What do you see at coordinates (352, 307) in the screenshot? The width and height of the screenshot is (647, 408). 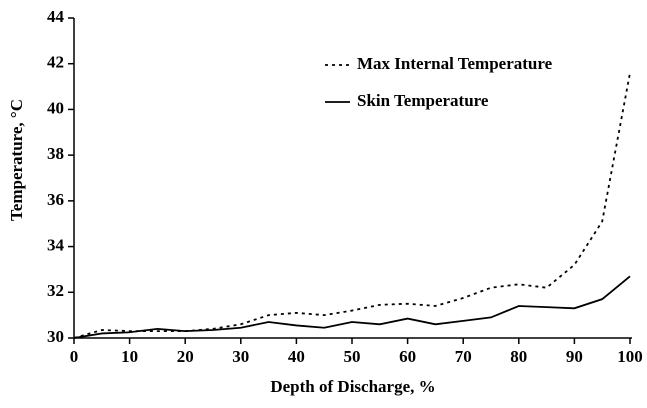 I see `series-line` at bounding box center [352, 307].